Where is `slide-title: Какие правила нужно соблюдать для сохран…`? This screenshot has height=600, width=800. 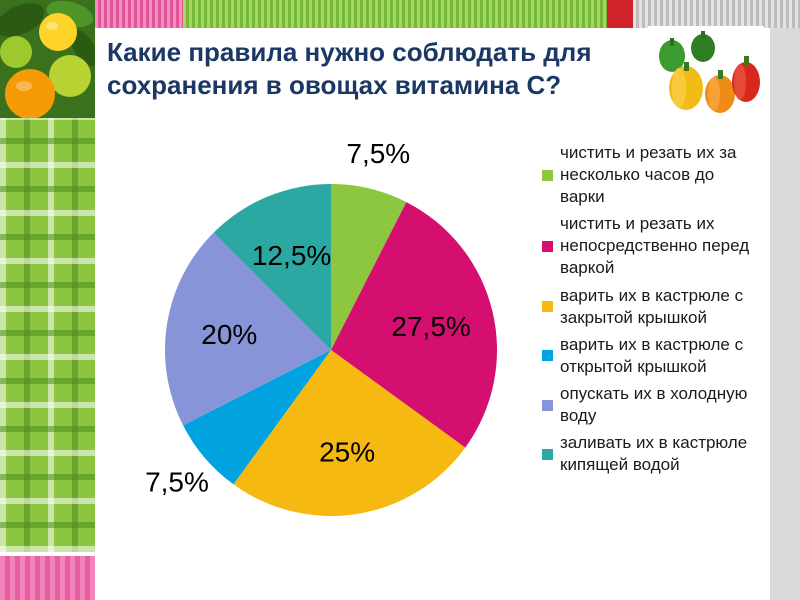
slide-title: Какие правила нужно соблюдать для сохран… is located at coordinates (349, 69).